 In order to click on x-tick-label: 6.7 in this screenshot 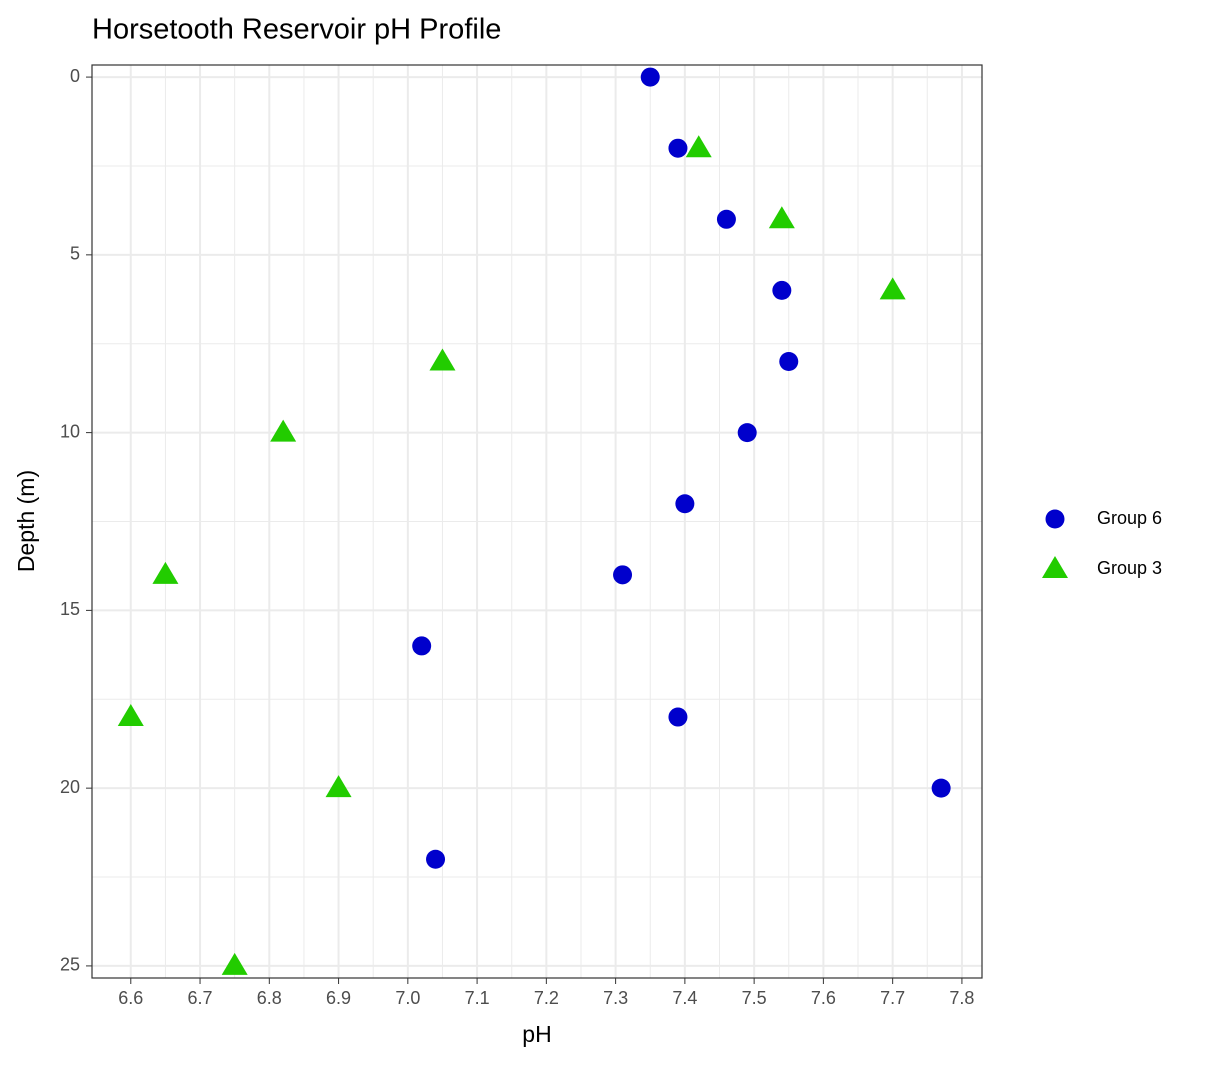, I will do `click(200, 998)`.